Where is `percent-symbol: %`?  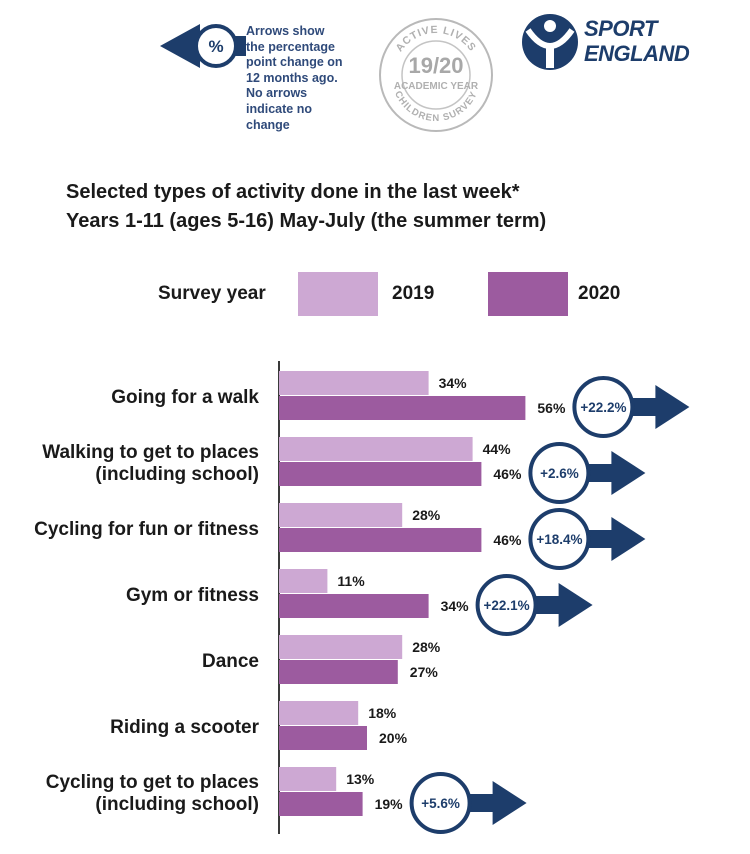 percent-symbol: % is located at coordinates (215, 46).